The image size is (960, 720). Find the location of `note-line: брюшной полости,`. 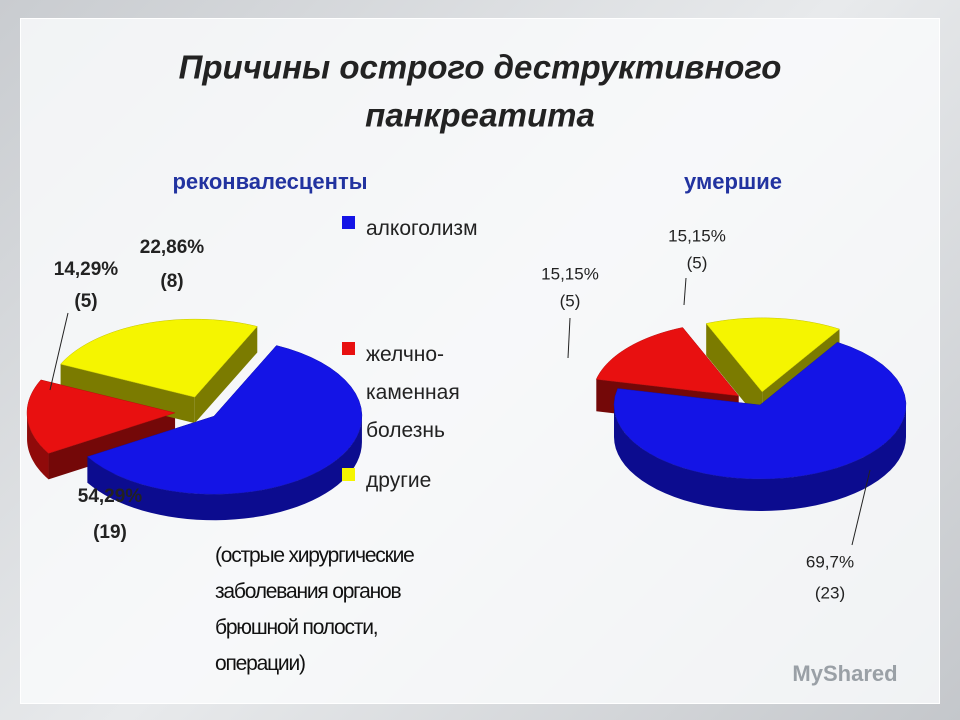

note-line: брюшной полости, is located at coordinates (297, 627).